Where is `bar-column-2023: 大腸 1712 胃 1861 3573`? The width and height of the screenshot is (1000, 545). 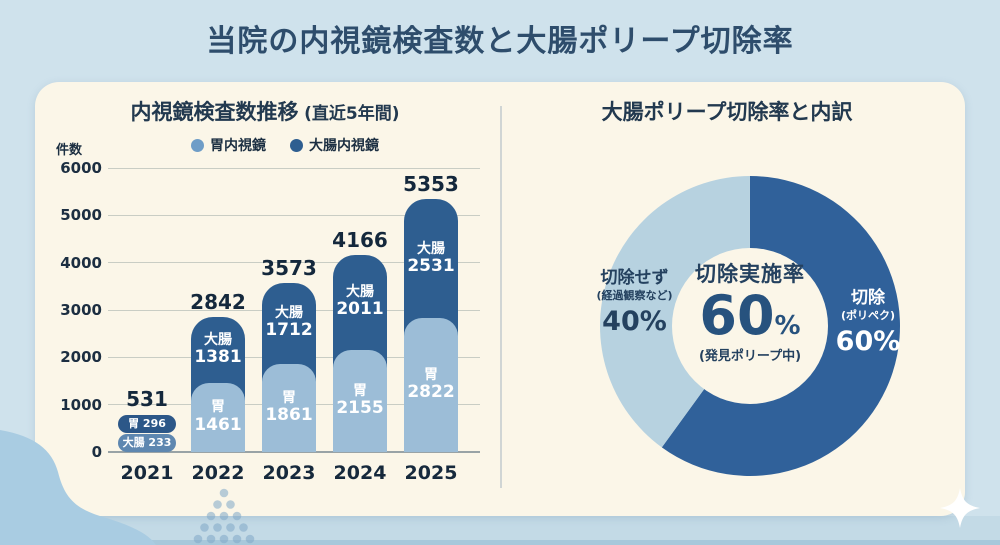 bar-column-2023: 大腸 1712 胃 1861 3573 is located at coordinates (289, 354).